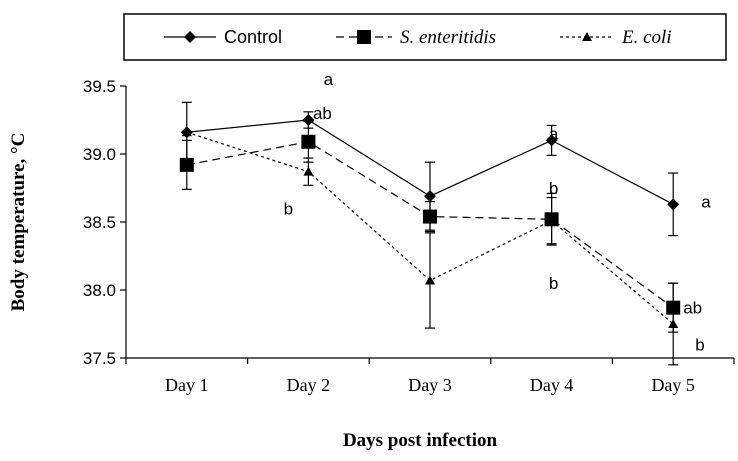  I want to click on y-axis-title: Body temperature, °C, so click(18, 222).